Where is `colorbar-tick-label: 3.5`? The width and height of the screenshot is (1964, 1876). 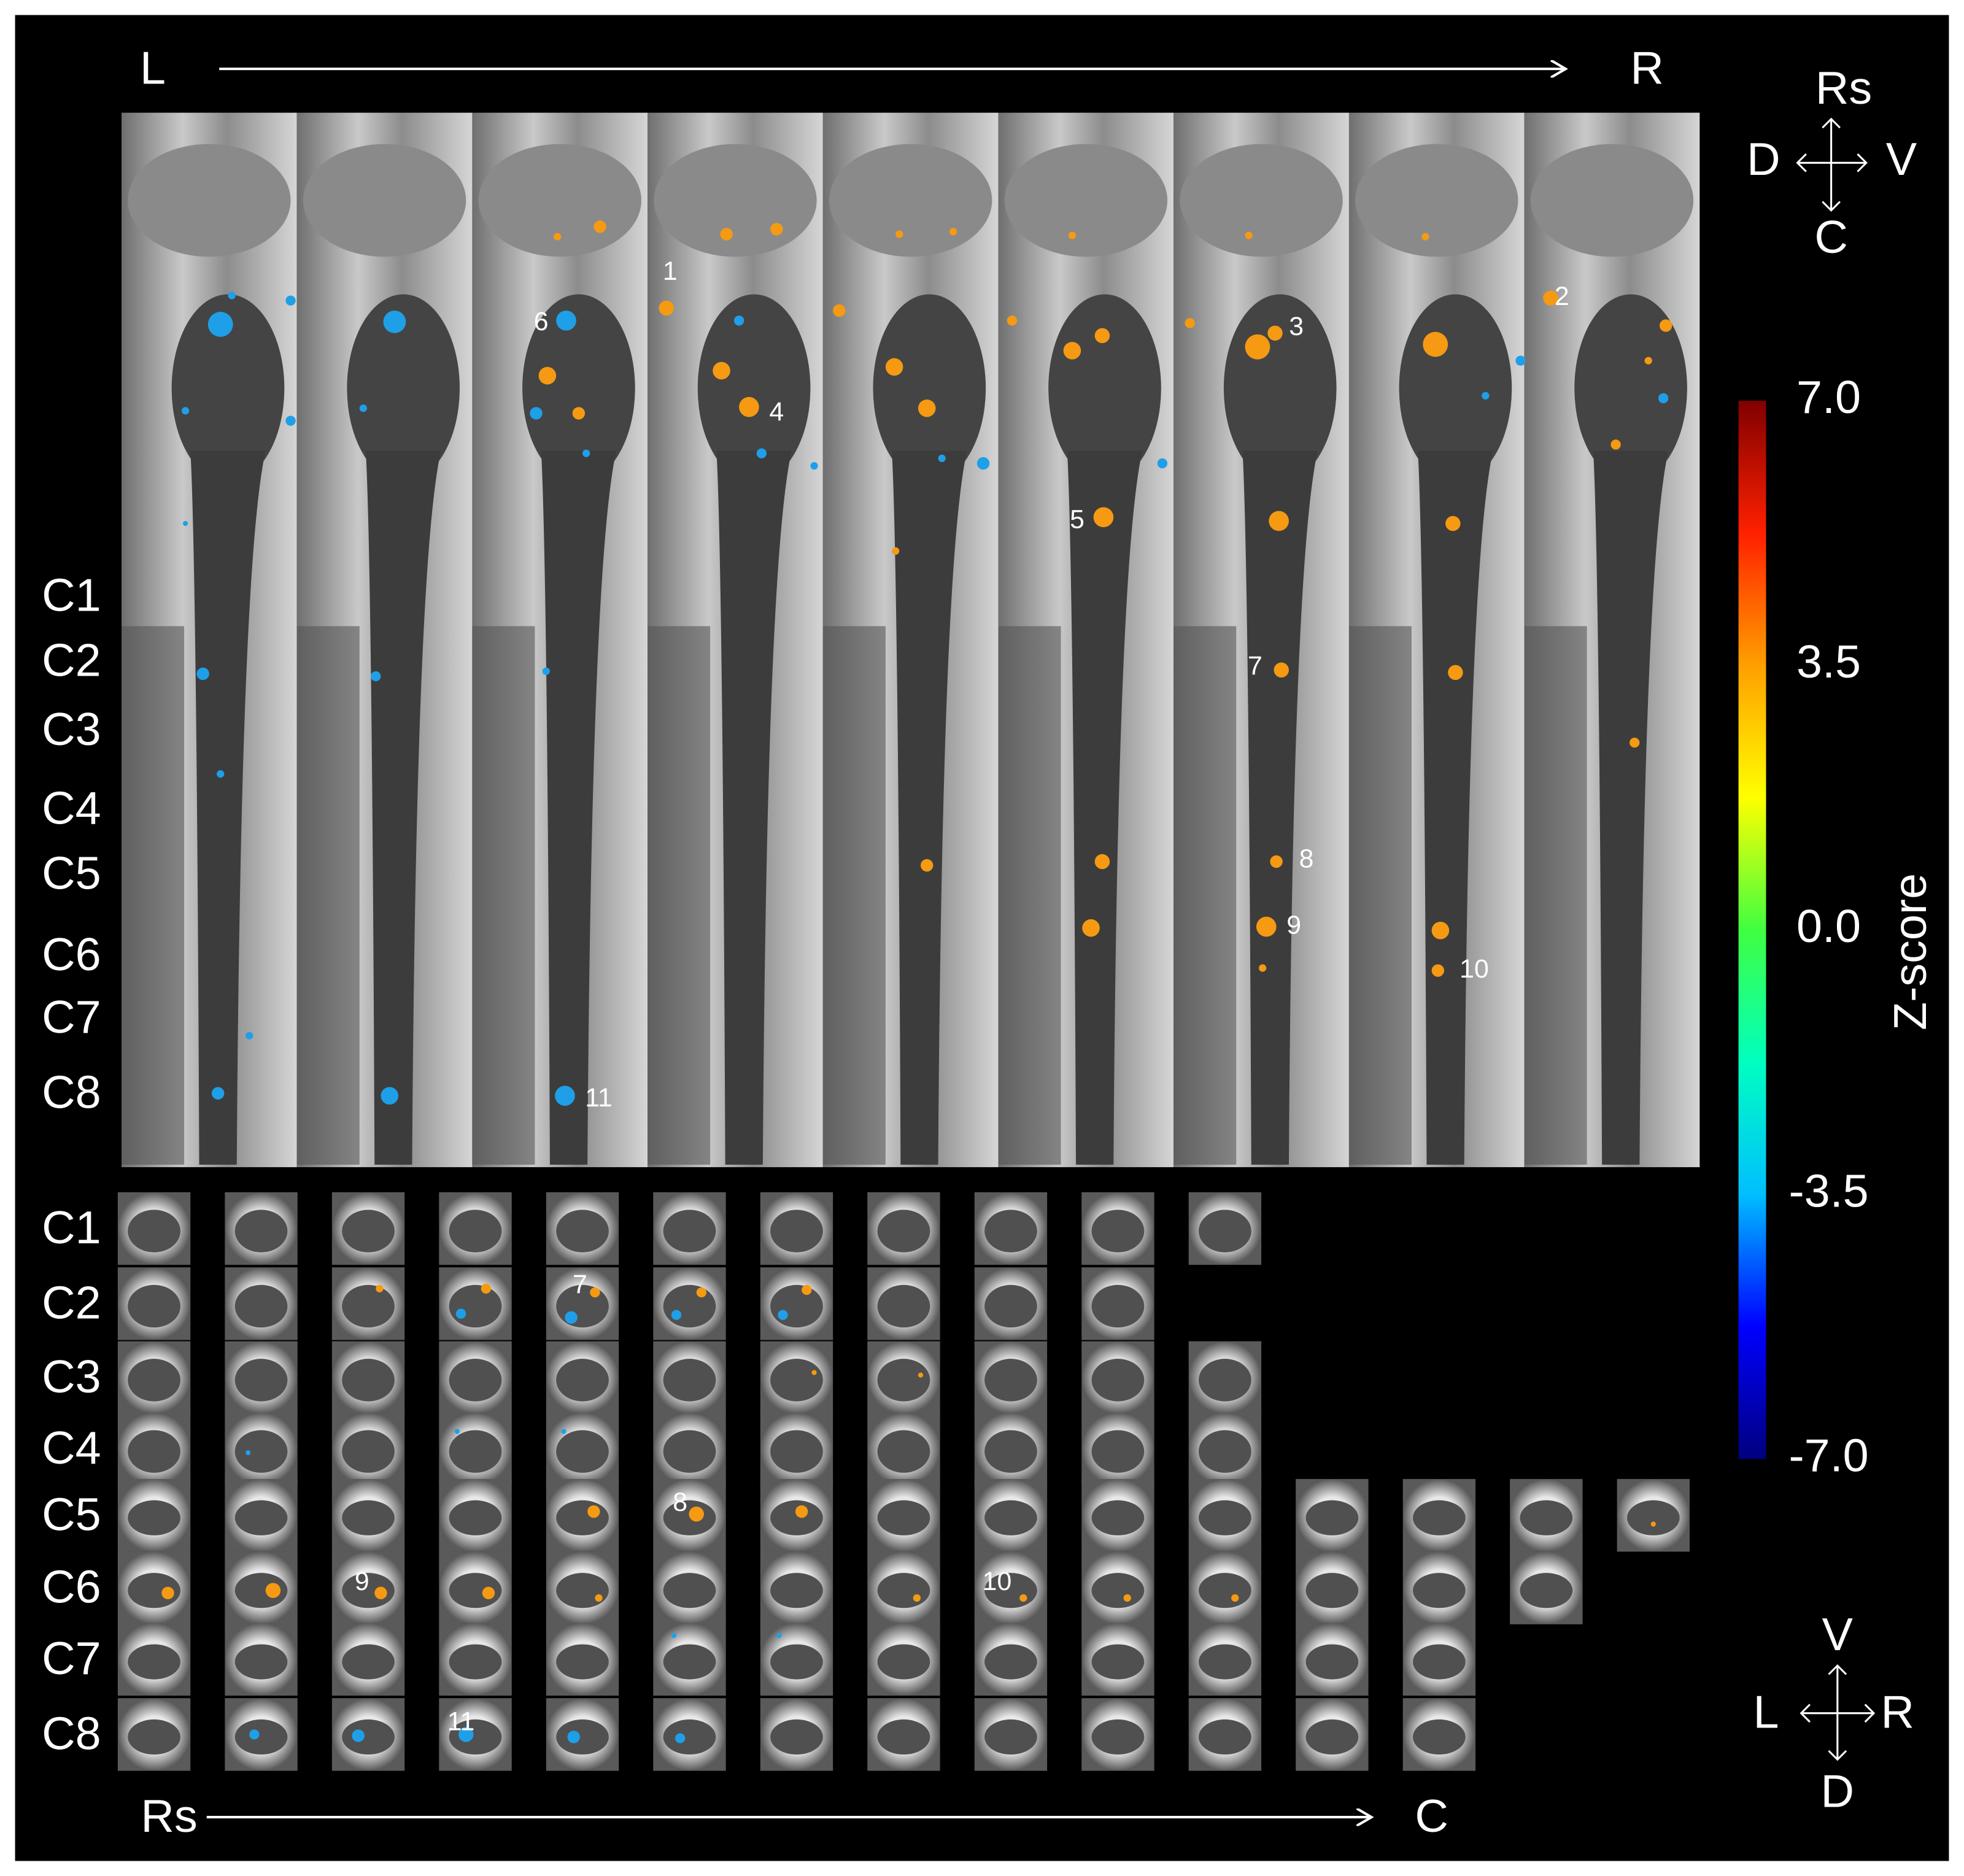
colorbar-tick-label: 3.5 is located at coordinates (1829, 661).